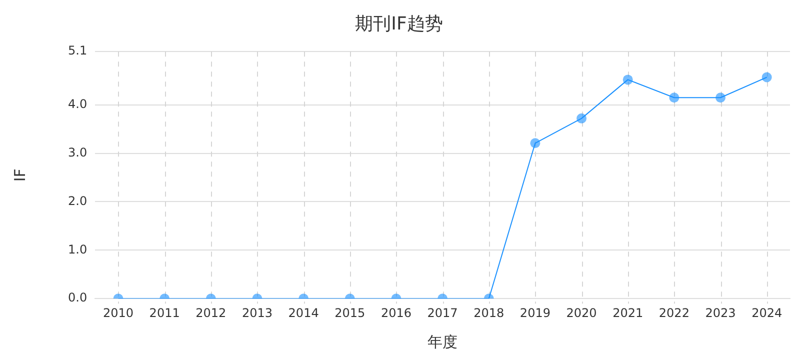  I want to click on x-tick-label: 2017, so click(442, 313).